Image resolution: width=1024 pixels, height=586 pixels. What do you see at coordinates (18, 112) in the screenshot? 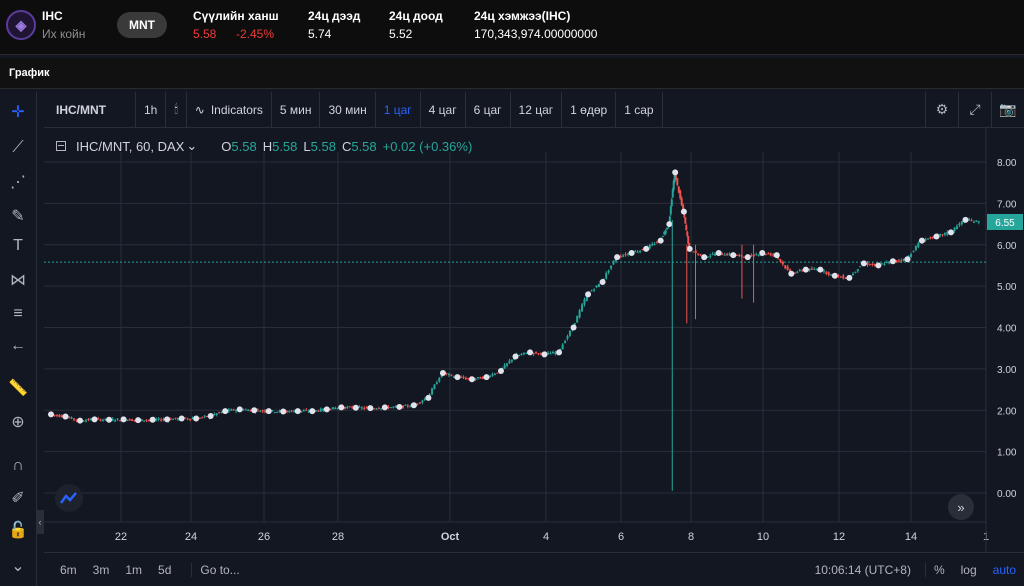
I see `crosshair-icon: ✛` at bounding box center [18, 112].